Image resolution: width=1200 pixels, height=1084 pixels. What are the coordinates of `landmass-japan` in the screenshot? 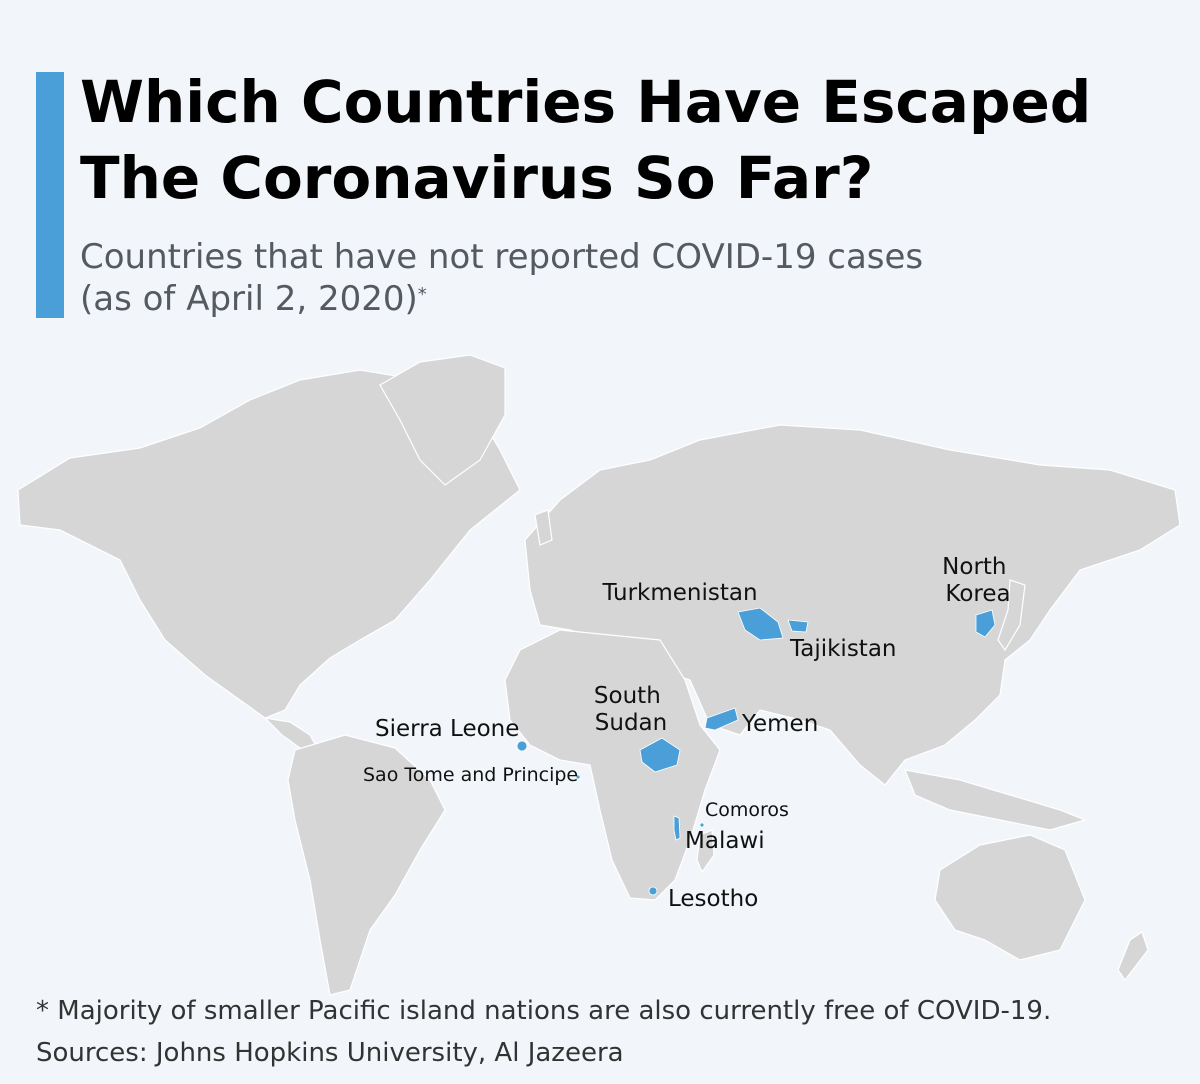 It's located at (1011, 615).